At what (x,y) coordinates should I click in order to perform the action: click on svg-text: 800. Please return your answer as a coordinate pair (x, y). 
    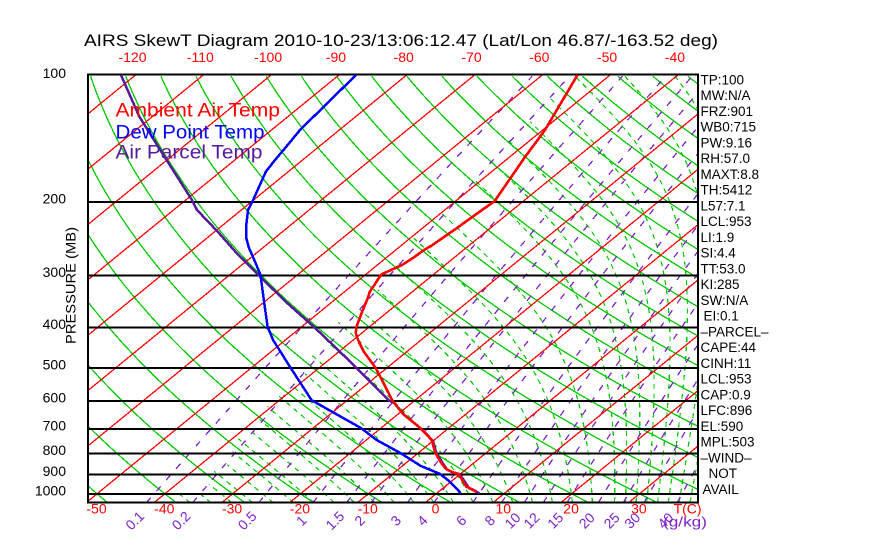
    Looking at the image, I should click on (55, 450).